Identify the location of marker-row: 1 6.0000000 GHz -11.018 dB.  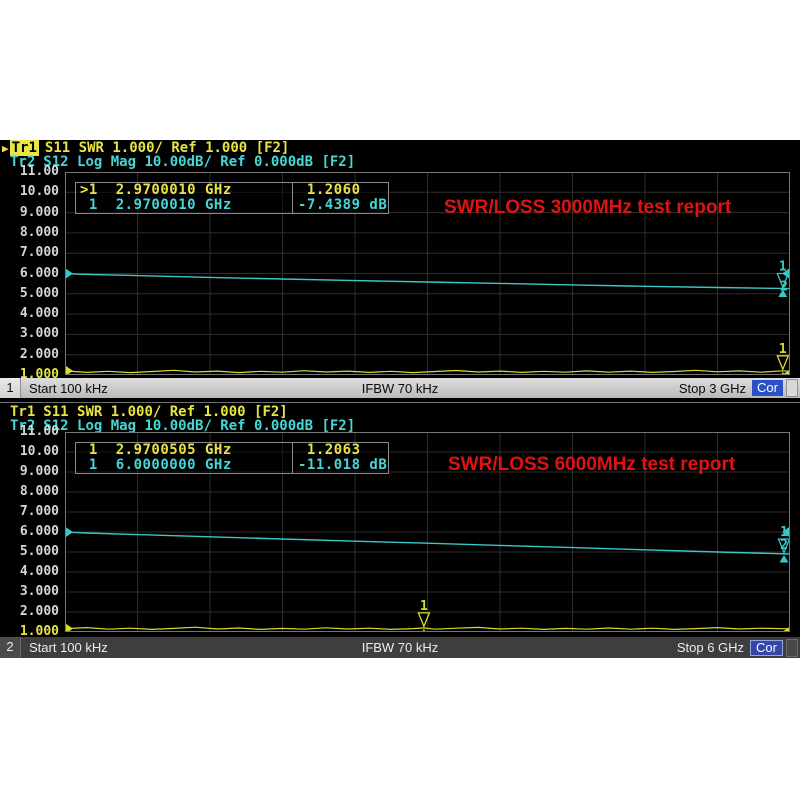
(232, 465).